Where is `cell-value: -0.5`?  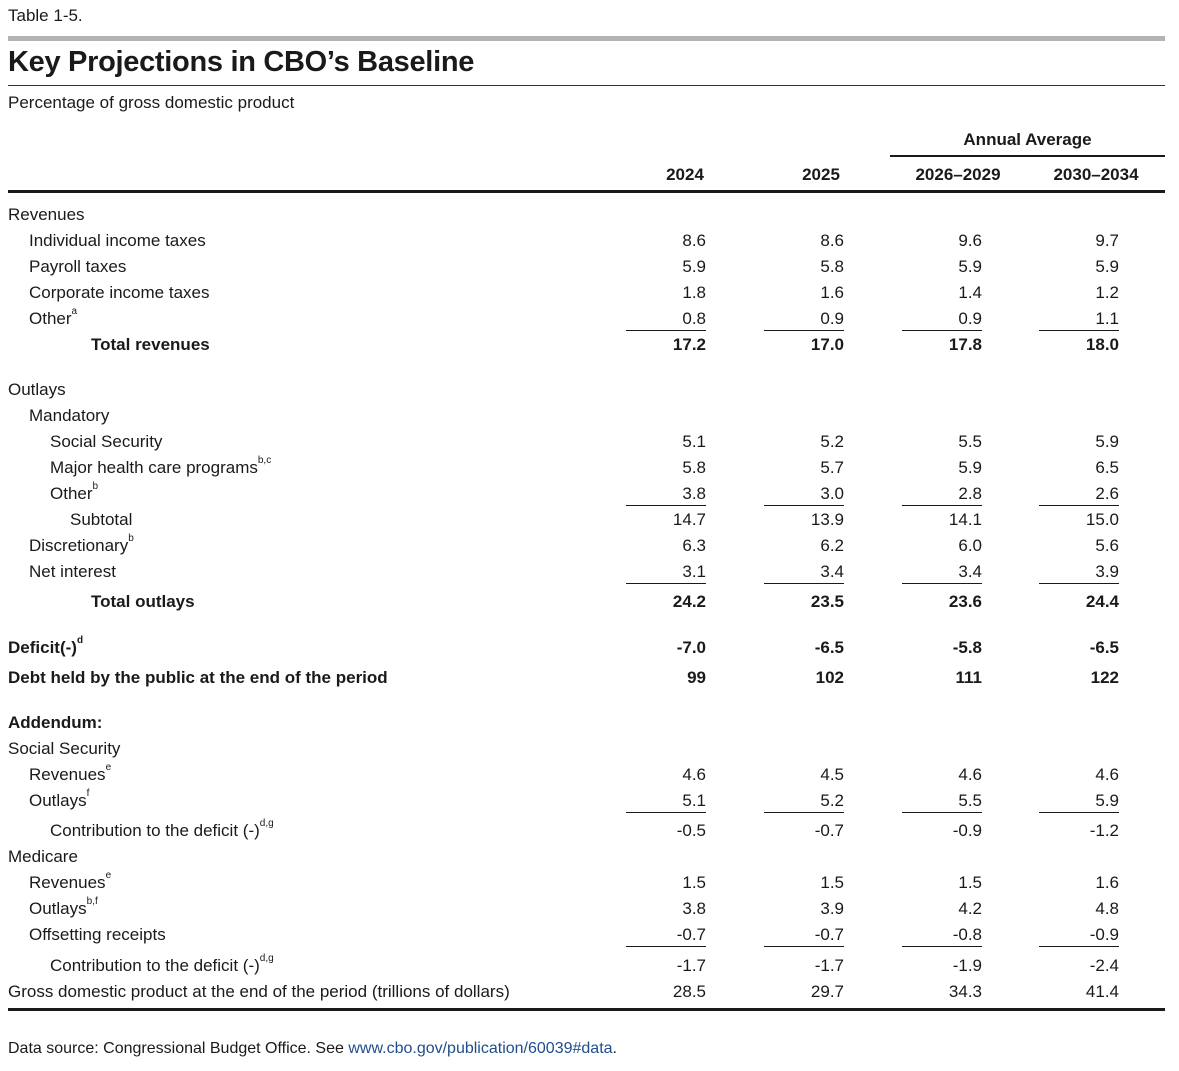 cell-value: -0.5 is located at coordinates (691, 830).